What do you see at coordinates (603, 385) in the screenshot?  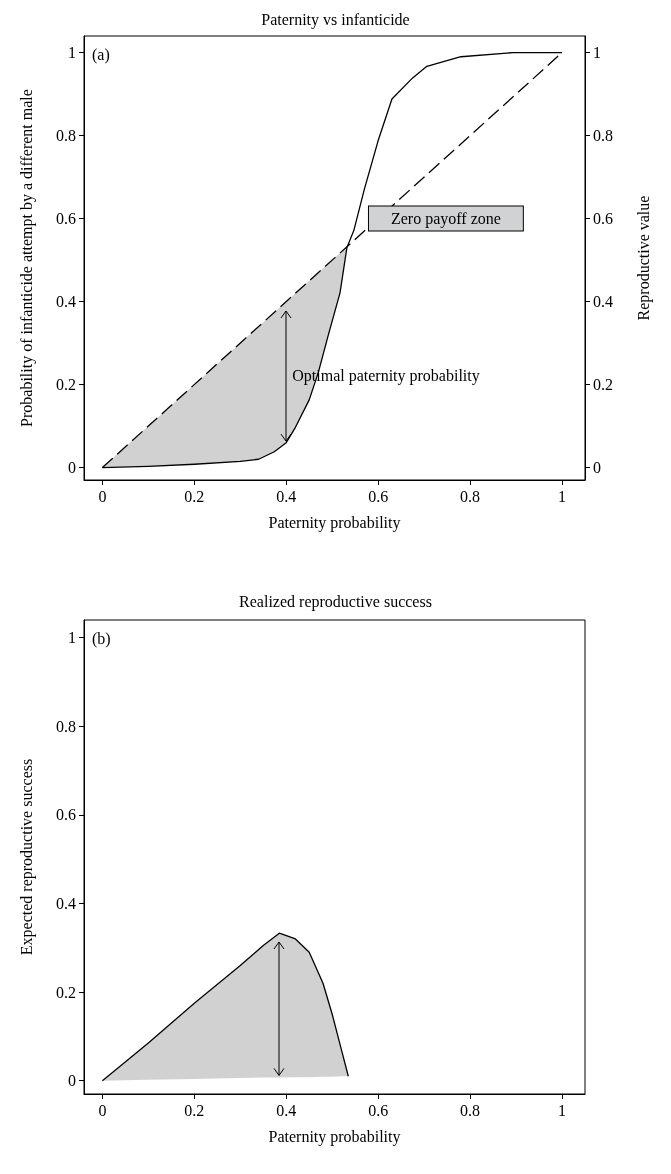 I see `y2-tick-label: 0.2` at bounding box center [603, 385].